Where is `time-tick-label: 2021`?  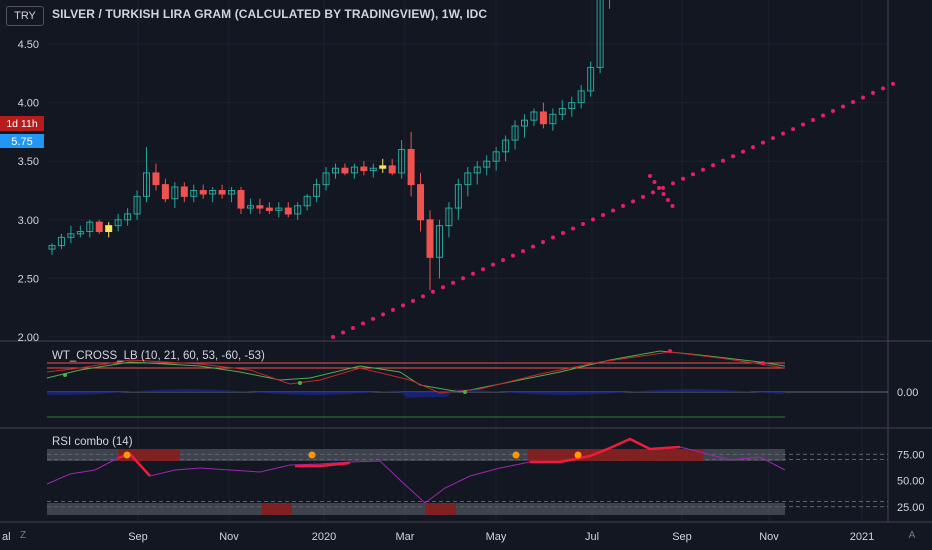
time-tick-label: 2021 is located at coordinates (862, 537).